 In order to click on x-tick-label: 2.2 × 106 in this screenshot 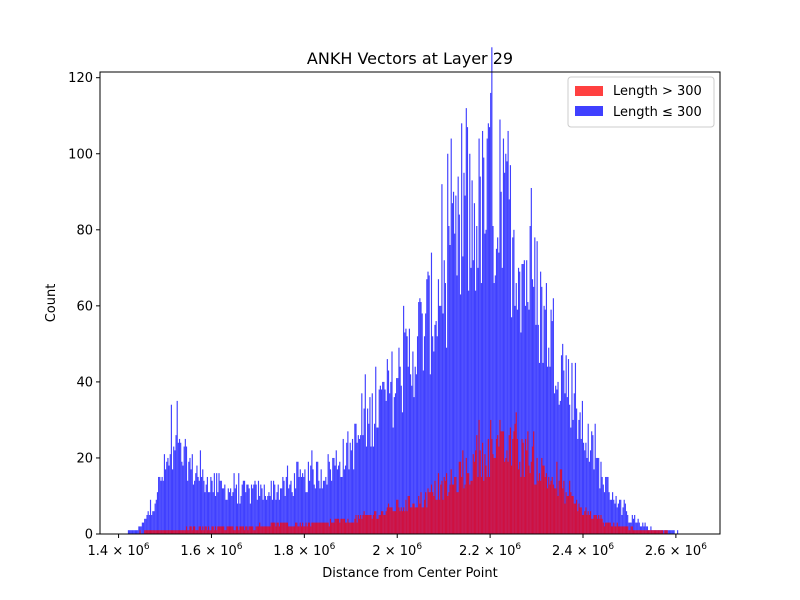, I will do `click(490, 550)`.